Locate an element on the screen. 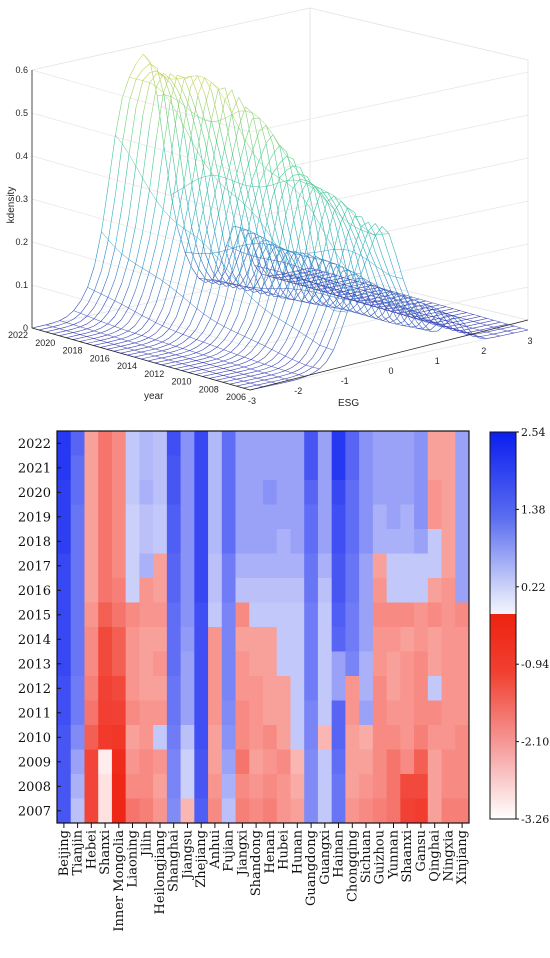  colorbar-tick-label: 0.22 is located at coordinates (533, 587).